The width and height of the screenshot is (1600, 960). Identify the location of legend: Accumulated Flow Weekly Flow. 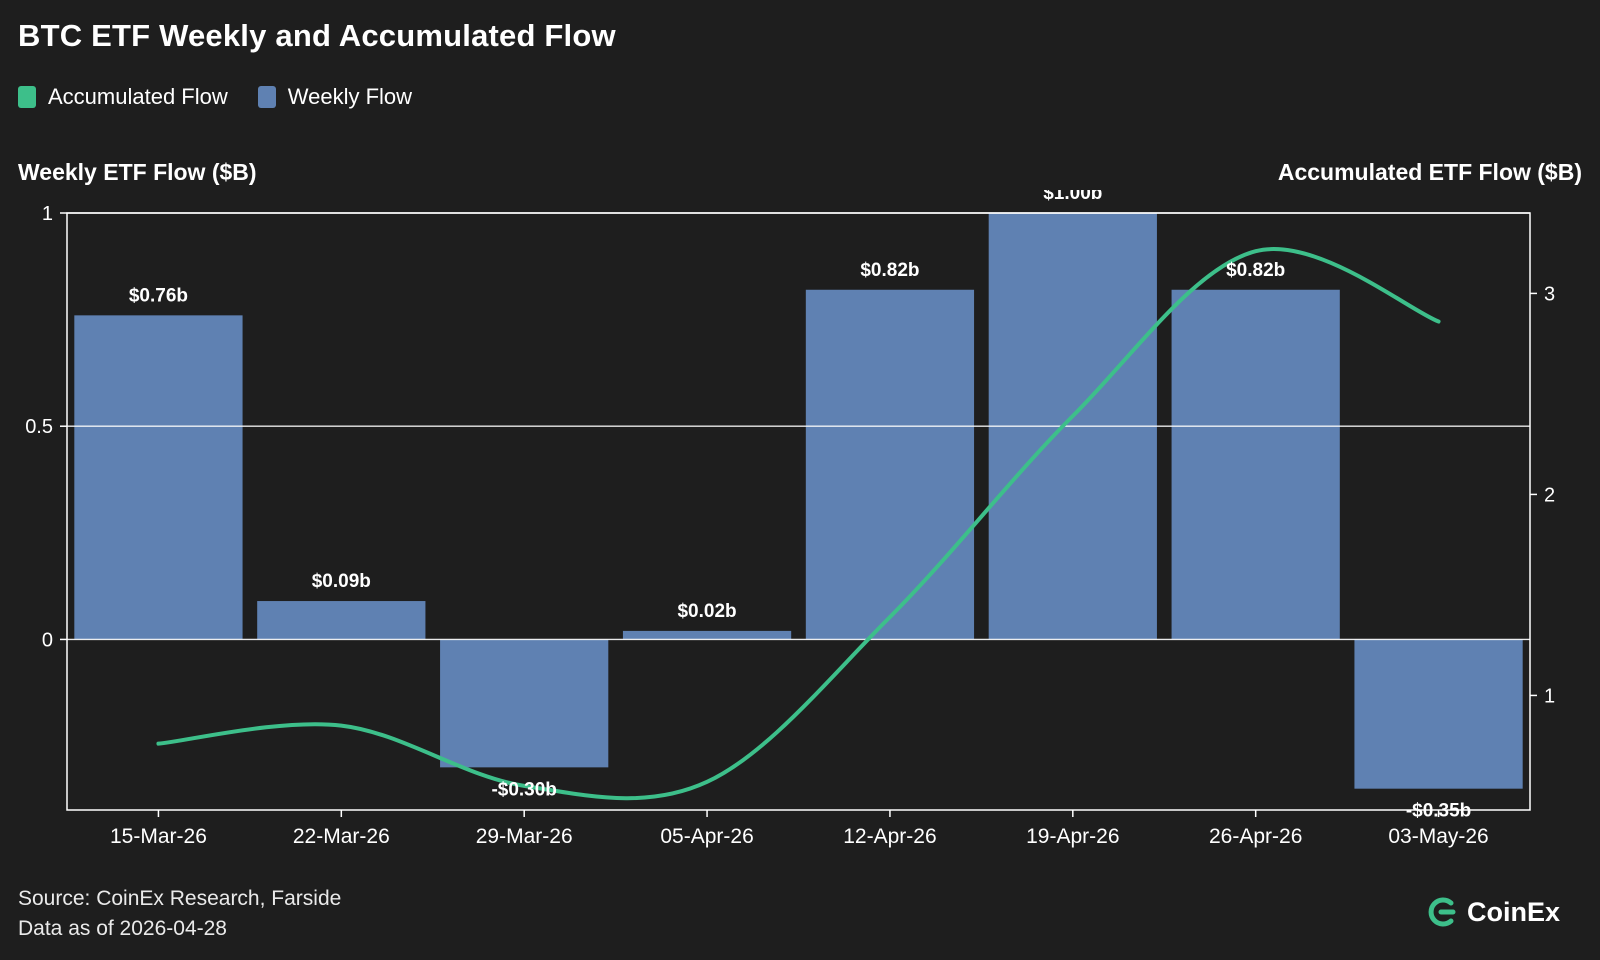
(230, 97).